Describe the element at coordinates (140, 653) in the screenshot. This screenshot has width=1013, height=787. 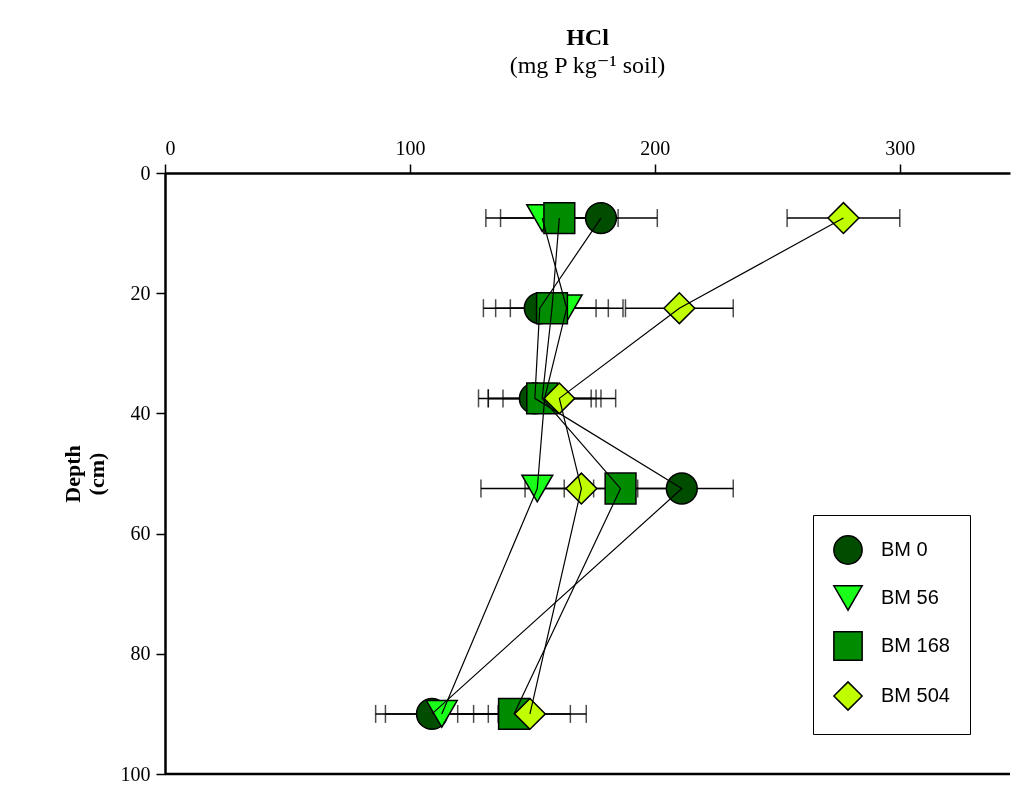
I see `y-tick-label: 80` at that location.